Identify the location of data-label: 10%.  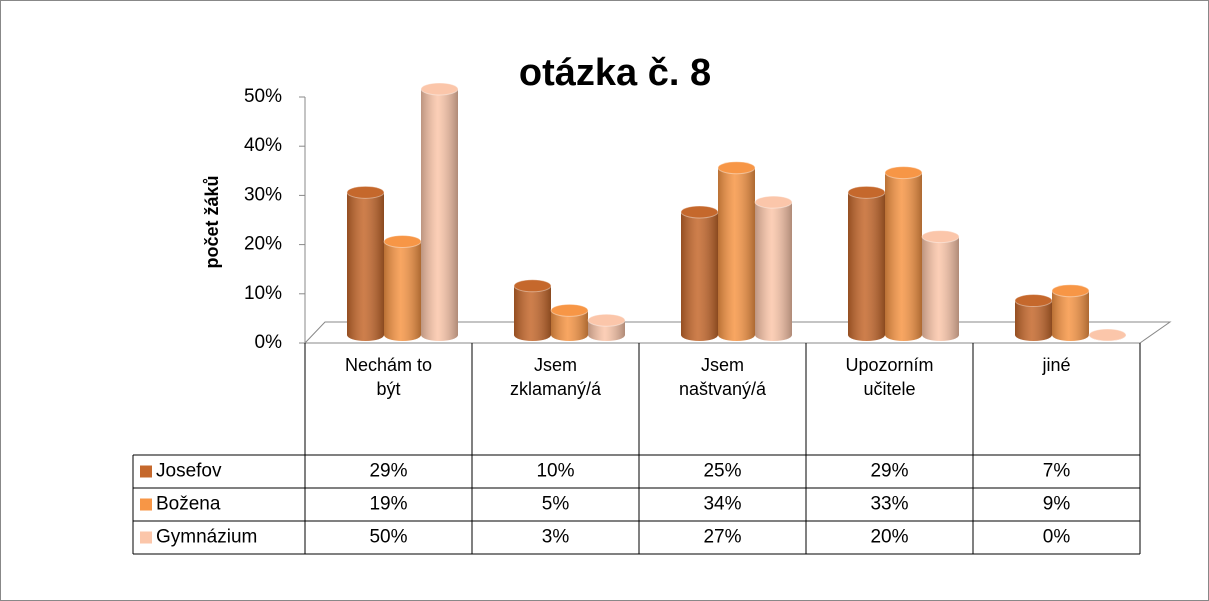
(555, 471).